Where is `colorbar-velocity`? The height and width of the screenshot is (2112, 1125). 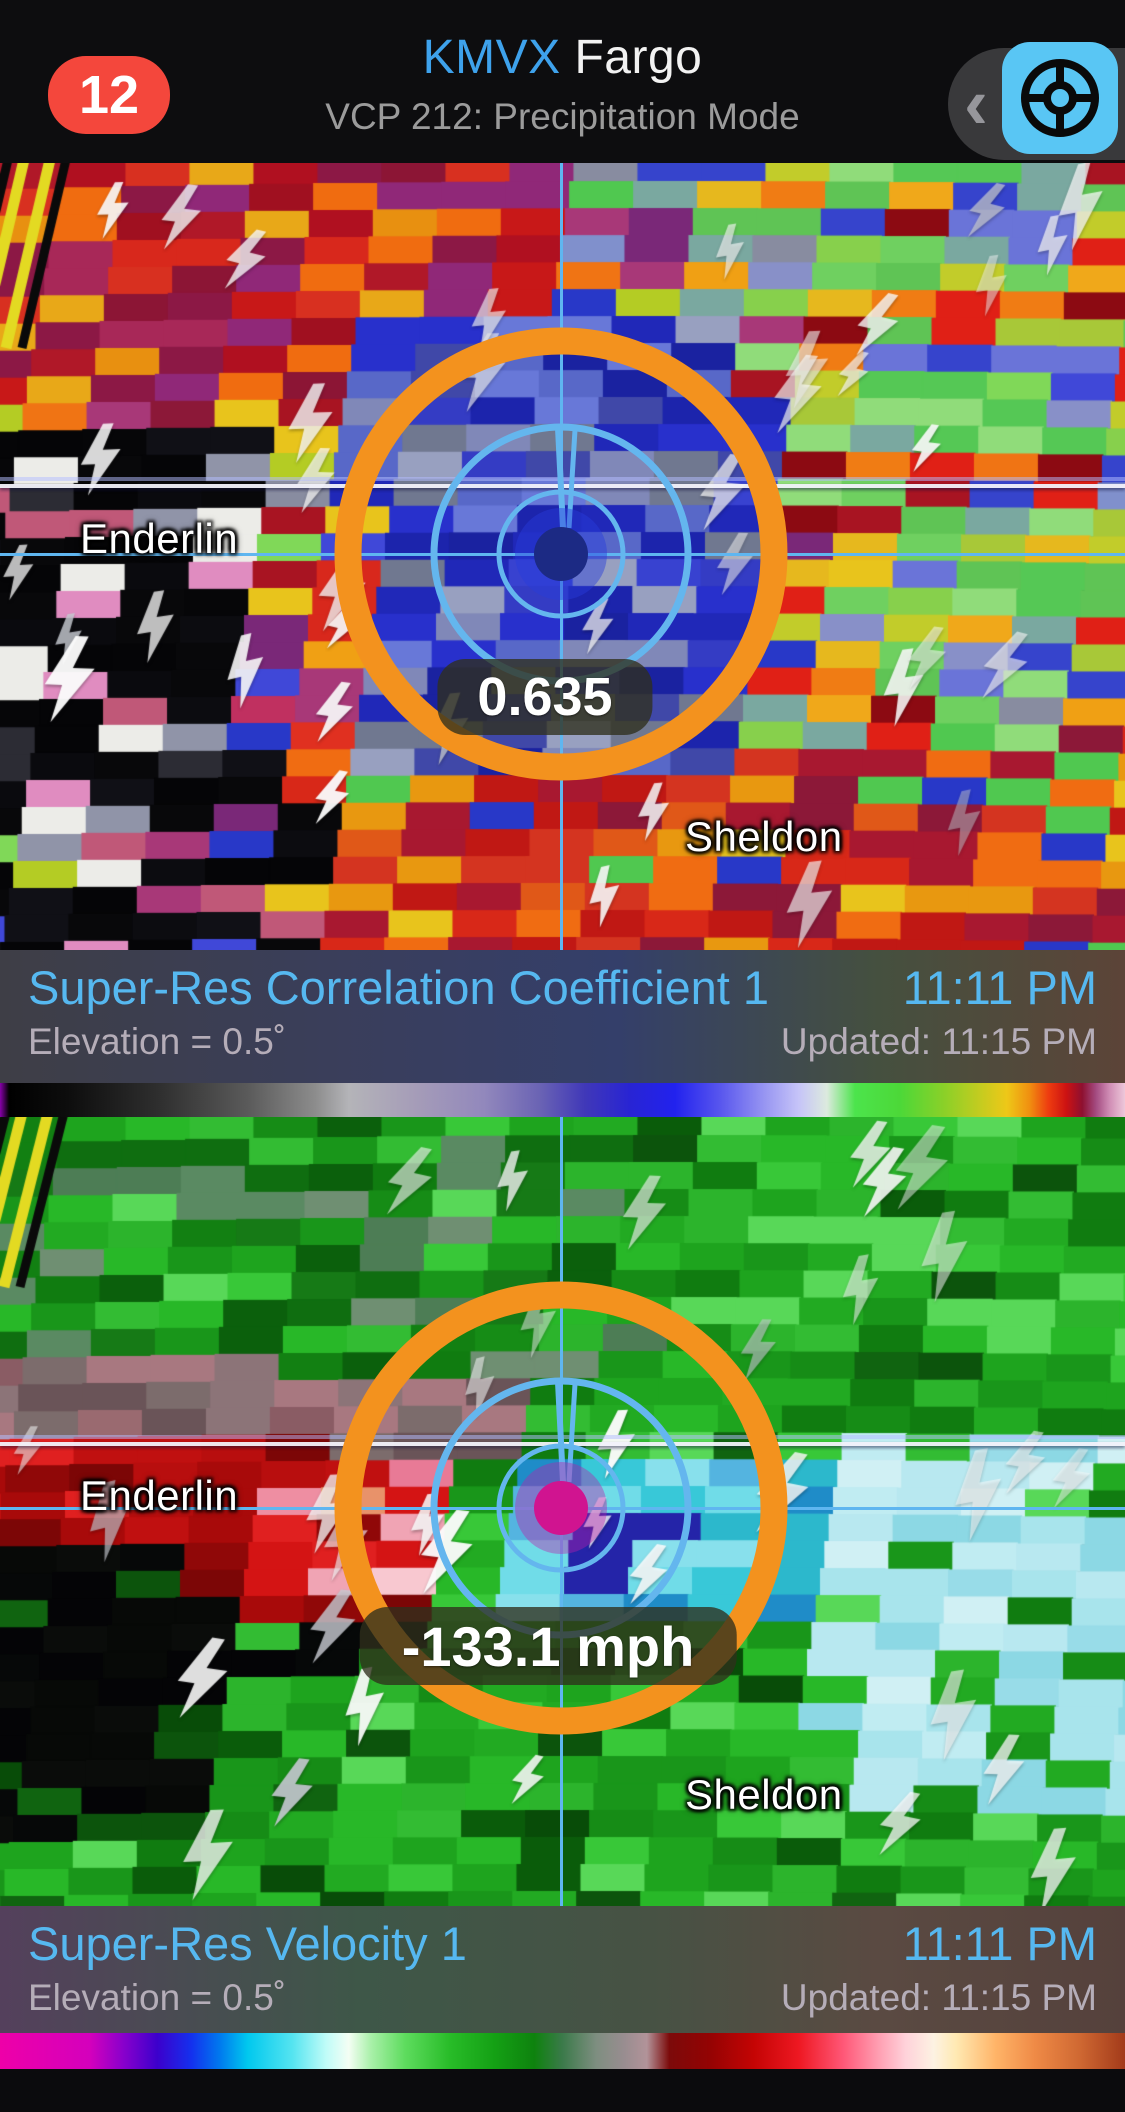 colorbar-velocity is located at coordinates (562, 2051).